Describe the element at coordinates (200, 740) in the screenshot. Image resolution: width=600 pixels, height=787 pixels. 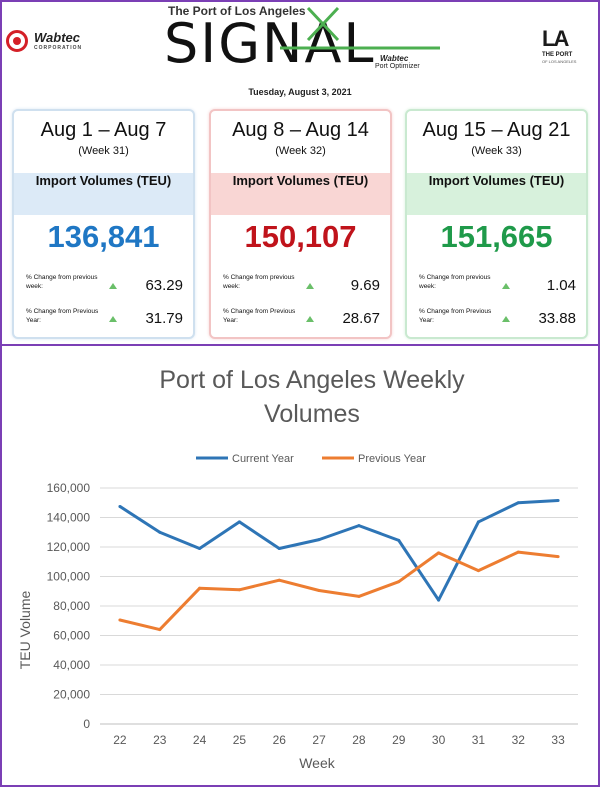
I see `x-tick-label: 24` at that location.